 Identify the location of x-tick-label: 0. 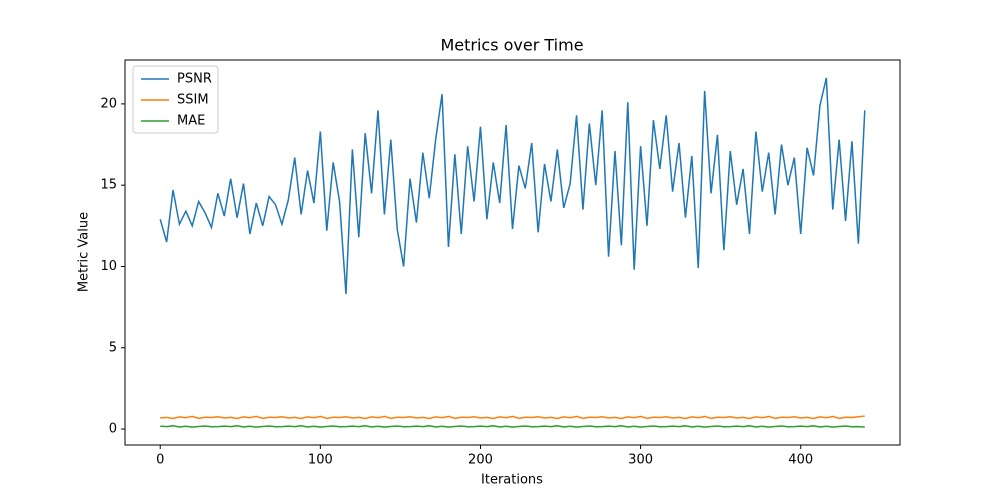
(160, 460).